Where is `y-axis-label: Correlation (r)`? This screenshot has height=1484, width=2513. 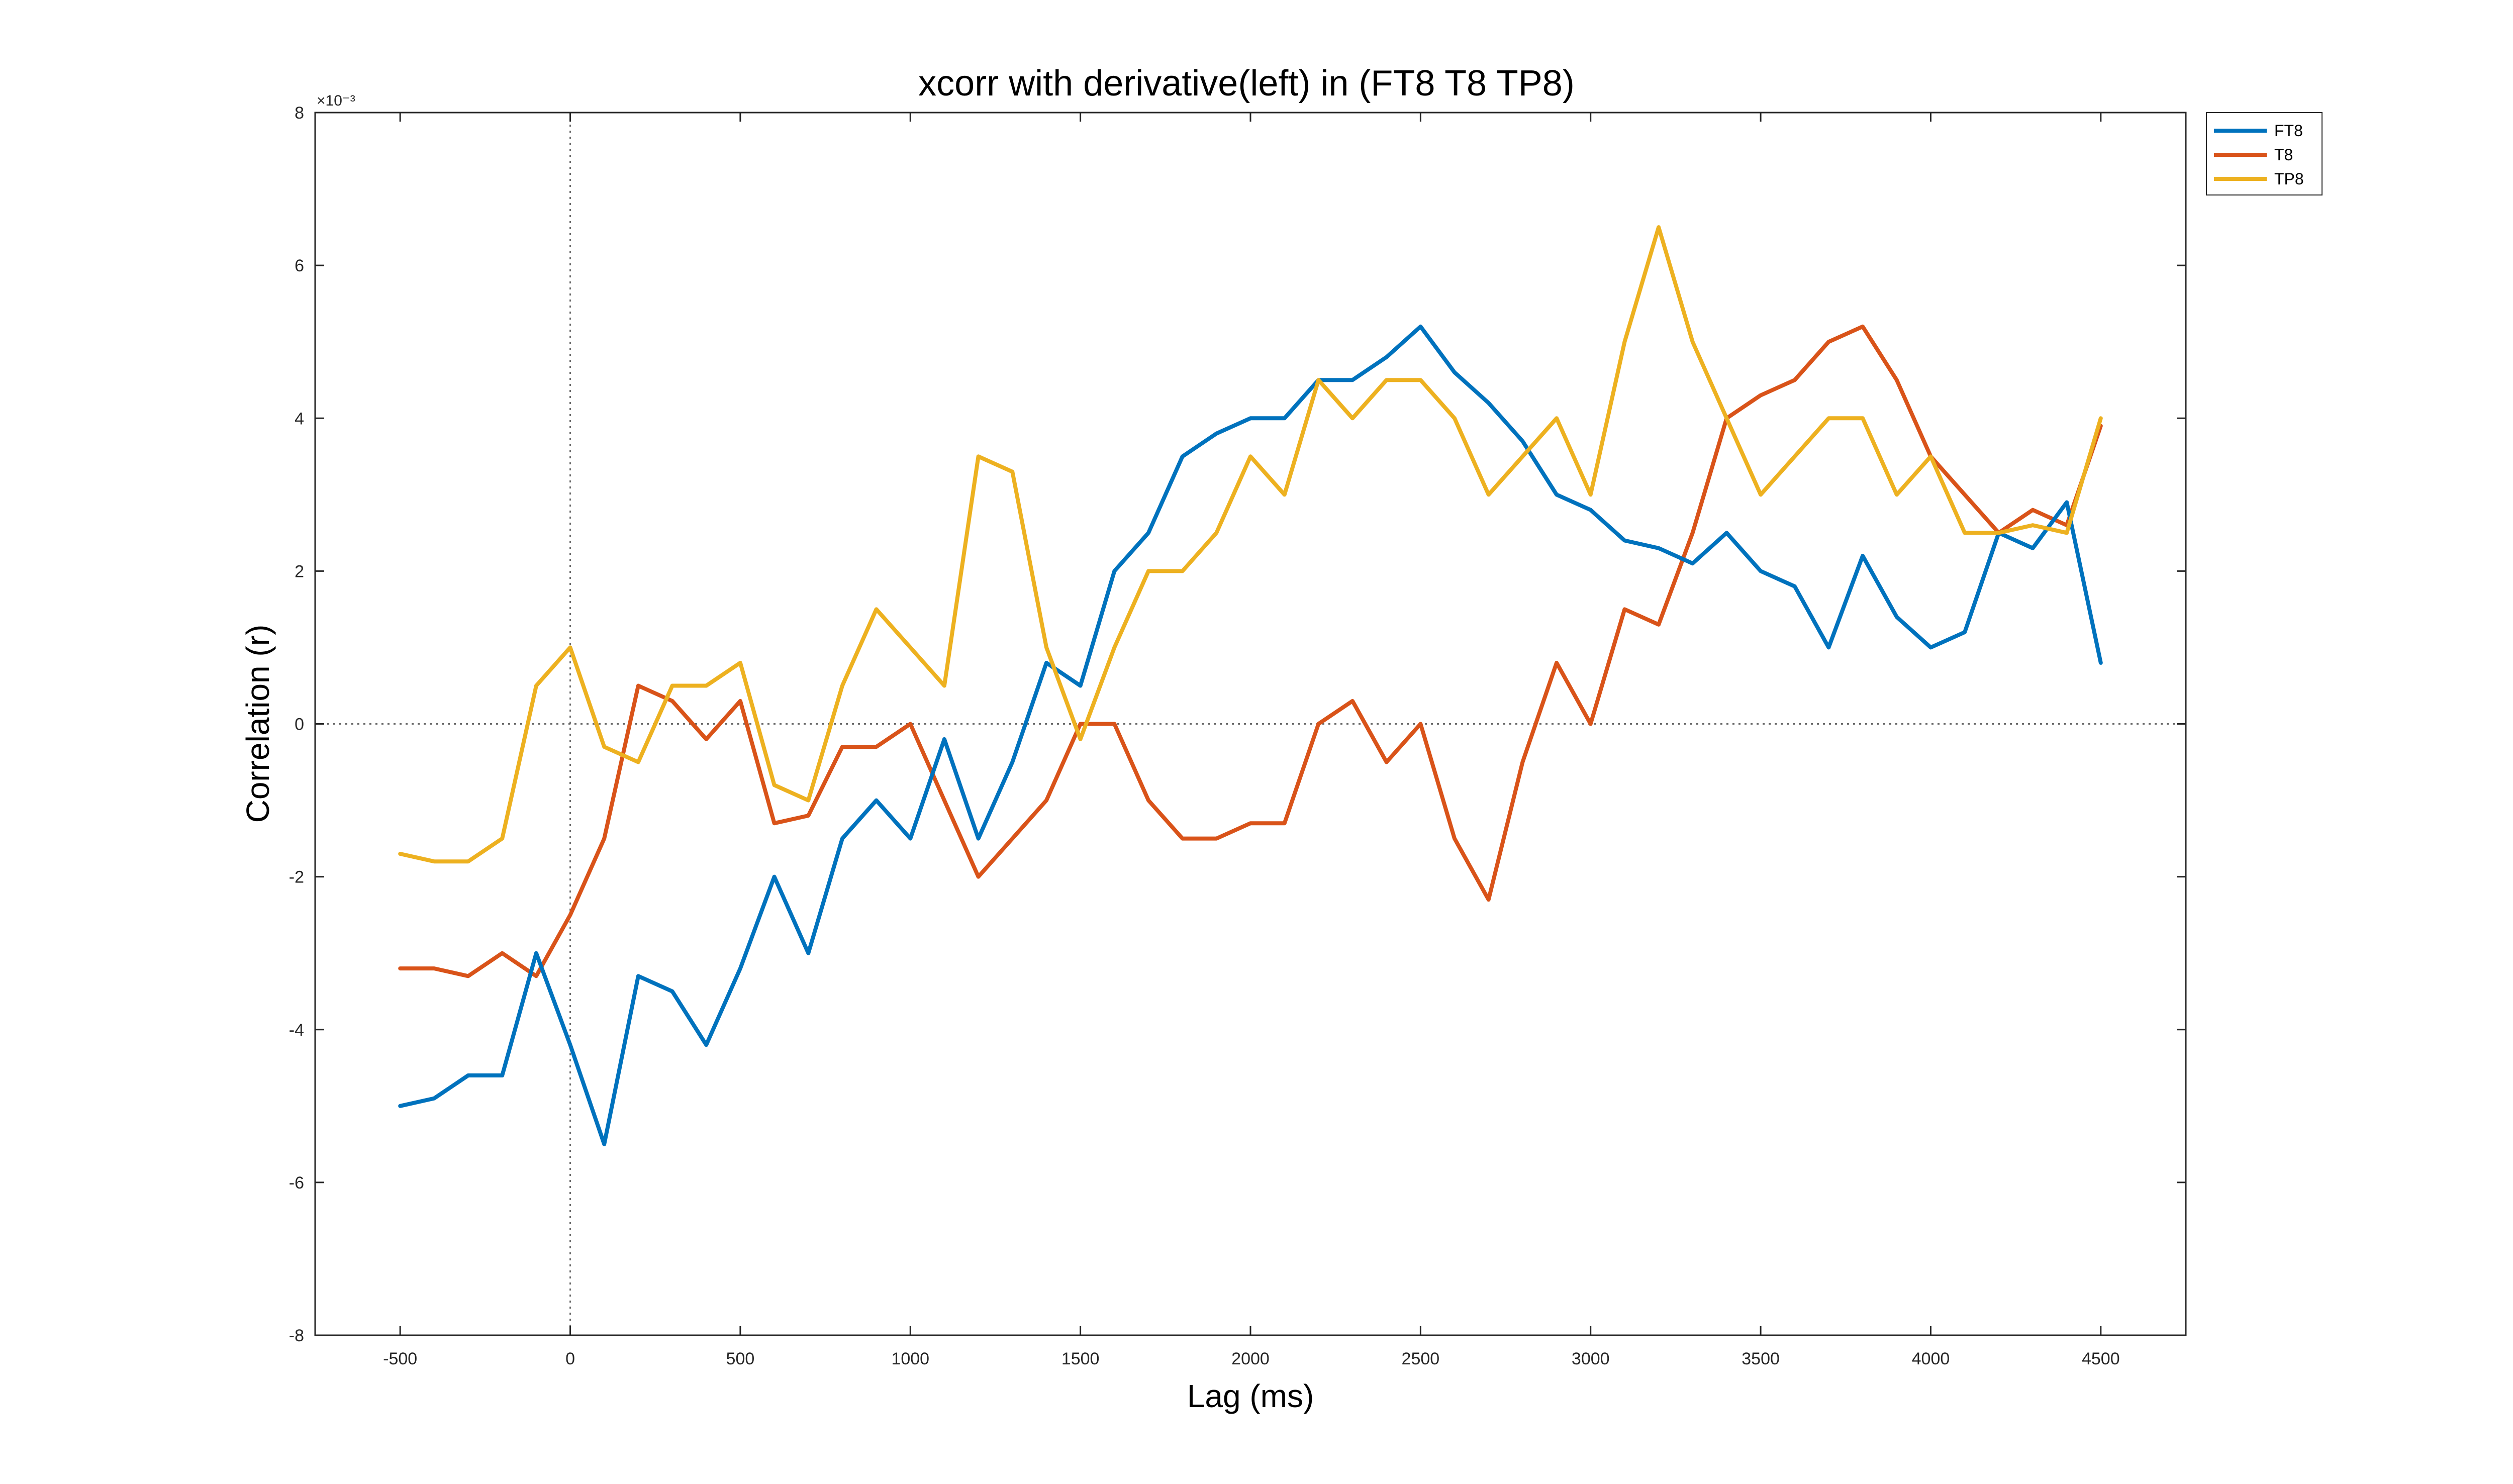
y-axis-label: Correlation (r) is located at coordinates (258, 724).